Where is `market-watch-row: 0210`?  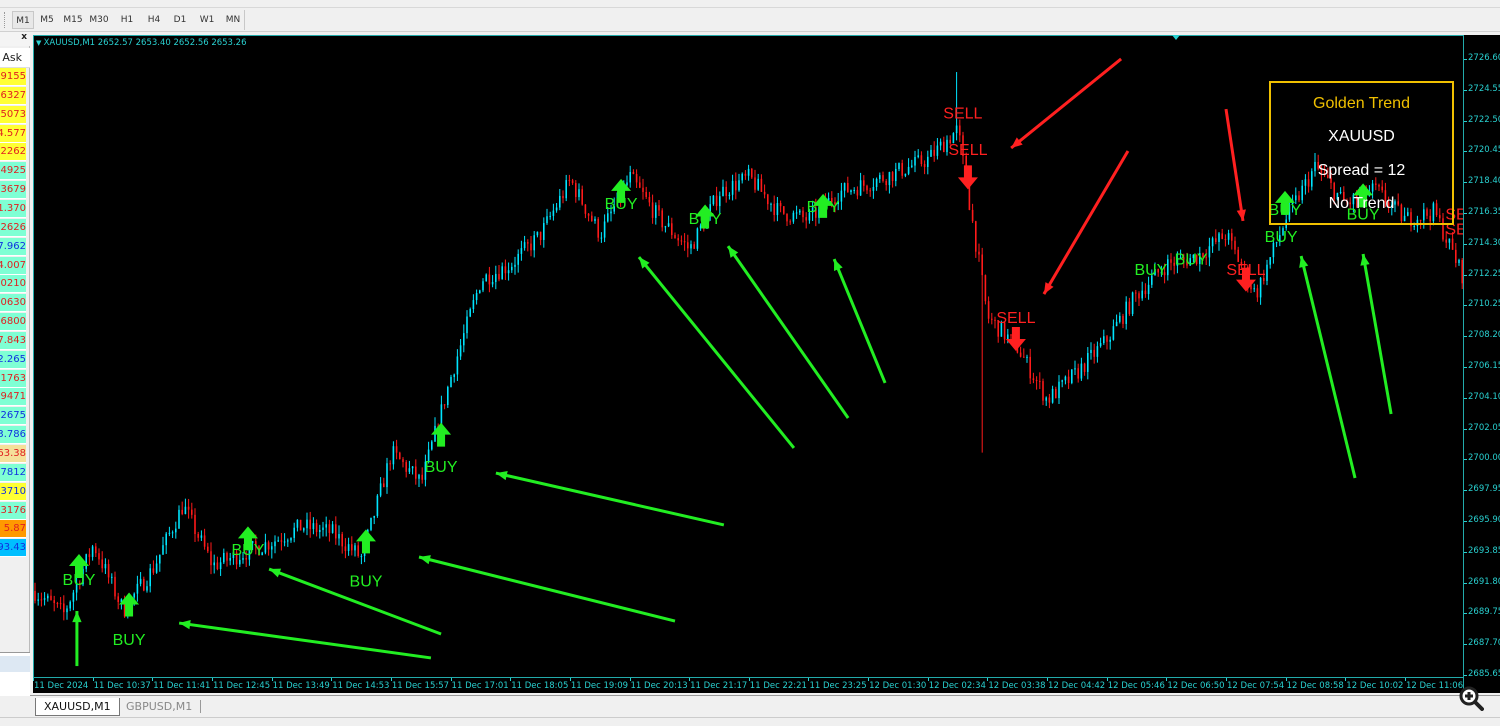
market-watch-row: 0210 is located at coordinates (13, 284).